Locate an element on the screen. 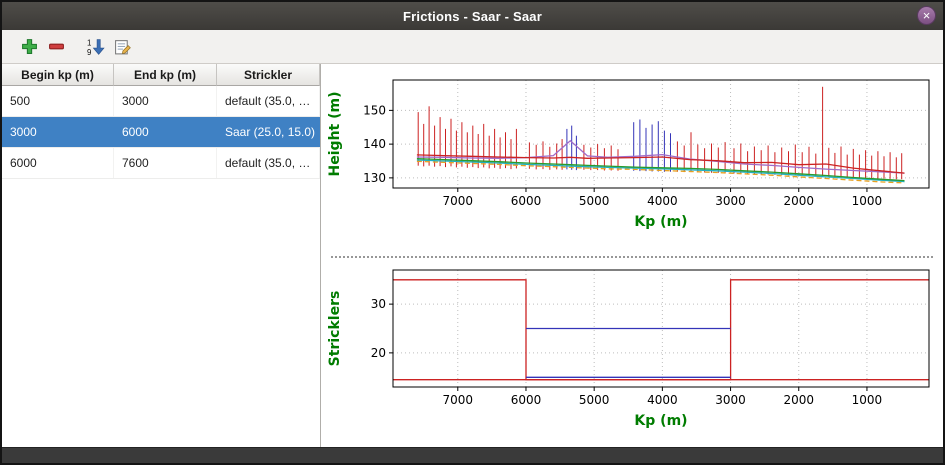 This screenshot has height=465, width=945. table-header: Begin kp (m) End kp (m) Strickler is located at coordinates (161, 75).